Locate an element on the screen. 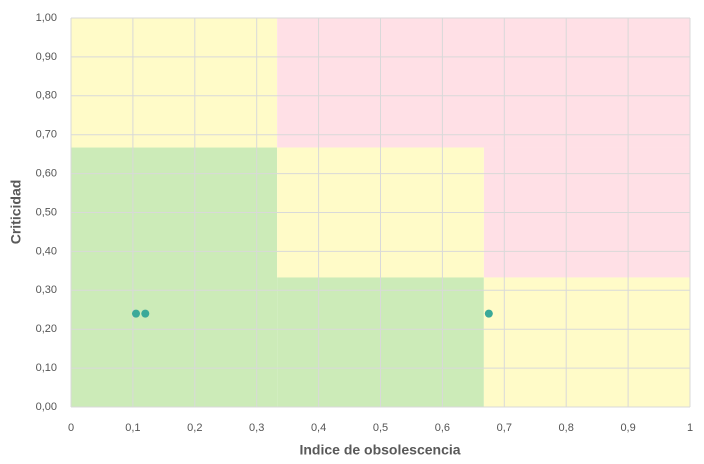  x-tick-label: 0,8 is located at coordinates (566, 428).